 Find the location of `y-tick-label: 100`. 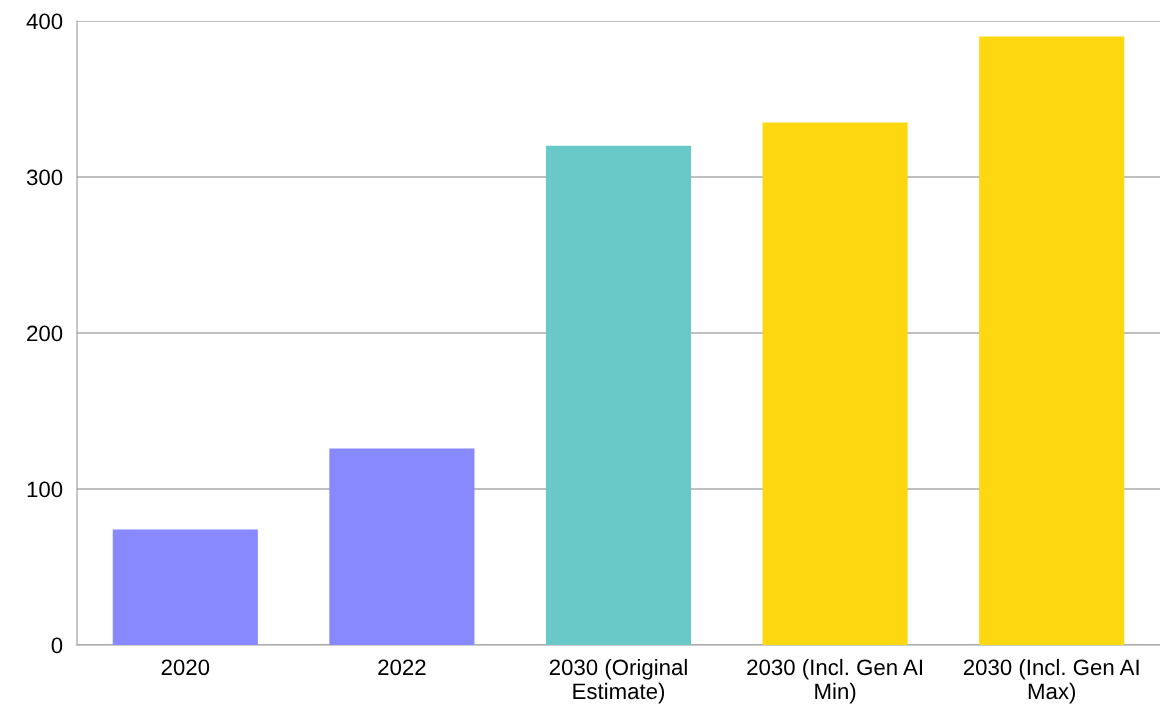

y-tick-label: 100 is located at coordinates (45, 489).